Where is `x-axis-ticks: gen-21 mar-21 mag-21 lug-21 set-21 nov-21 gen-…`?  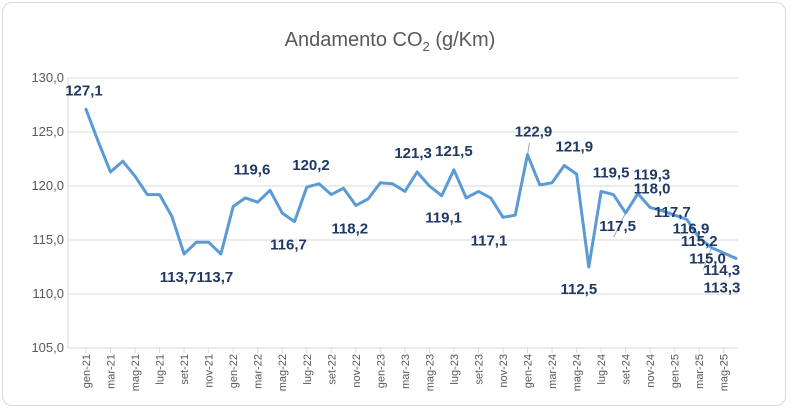 x-axis-ticks: gen-21 mar-21 mag-21 lug-21 set-21 nov-21 gen-… is located at coordinates (406, 369).